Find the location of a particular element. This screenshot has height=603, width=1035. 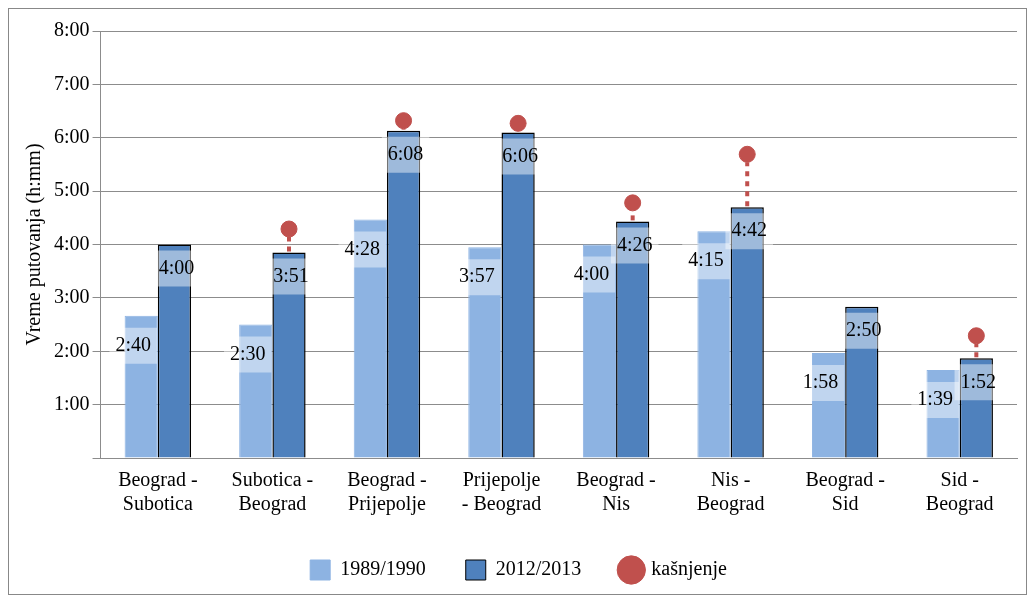

y-tick-label: 7:00 is located at coordinates (71, 82).